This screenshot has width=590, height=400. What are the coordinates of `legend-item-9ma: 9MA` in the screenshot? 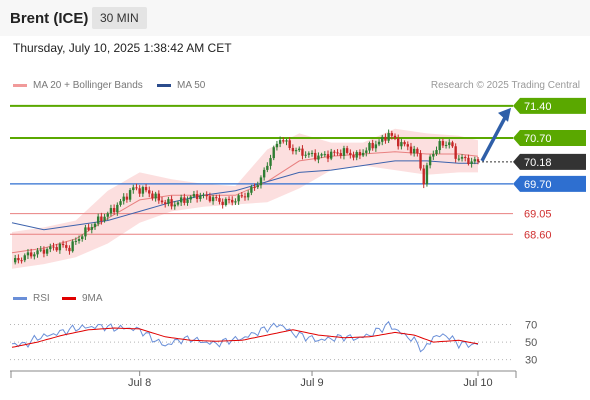 It's located at (82, 298).